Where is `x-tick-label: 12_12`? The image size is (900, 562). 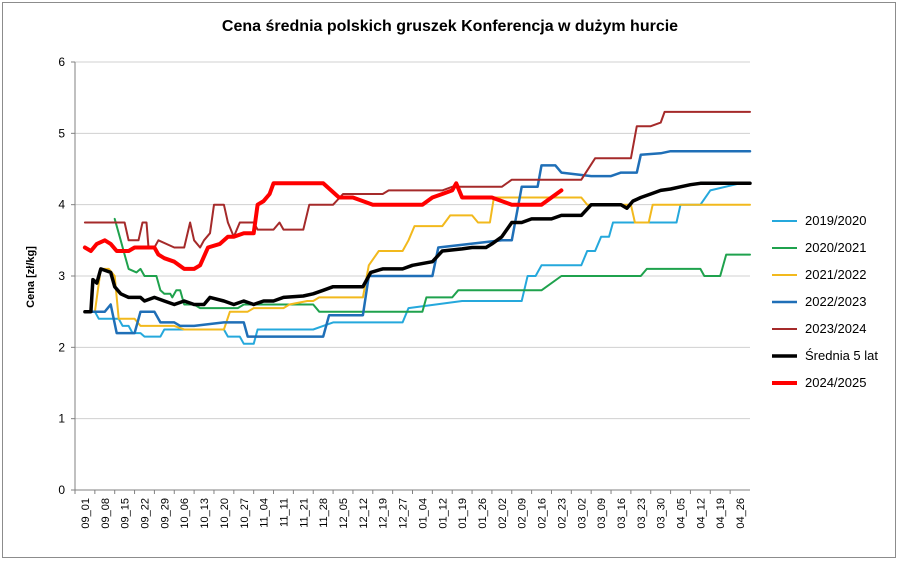 x-tick-label: 12_12 is located at coordinates (364, 513).